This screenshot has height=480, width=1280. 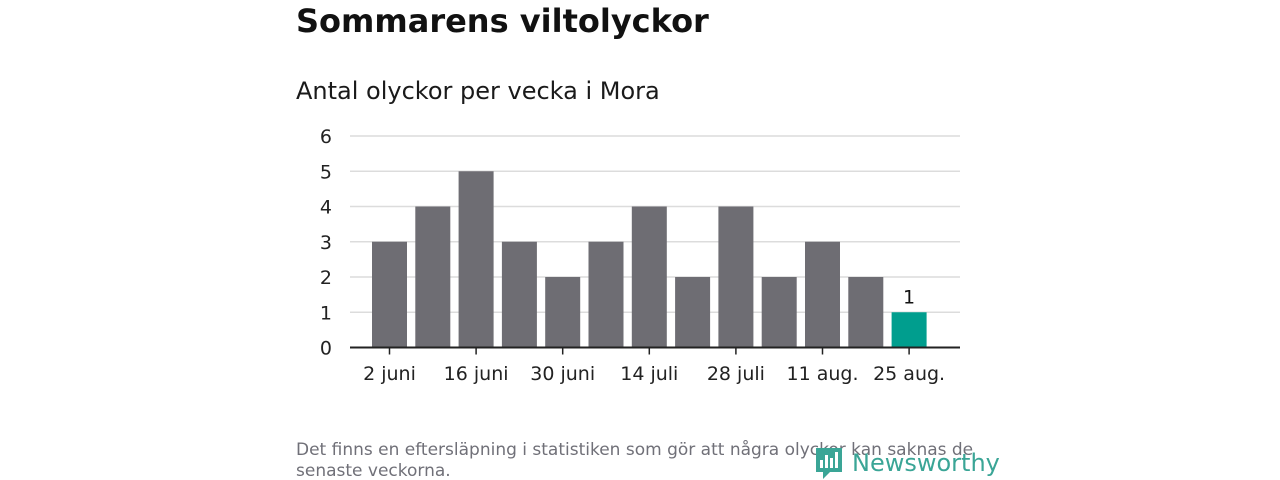 I want to click on newsworthy-logo: Newsworthy, so click(x=907, y=462).